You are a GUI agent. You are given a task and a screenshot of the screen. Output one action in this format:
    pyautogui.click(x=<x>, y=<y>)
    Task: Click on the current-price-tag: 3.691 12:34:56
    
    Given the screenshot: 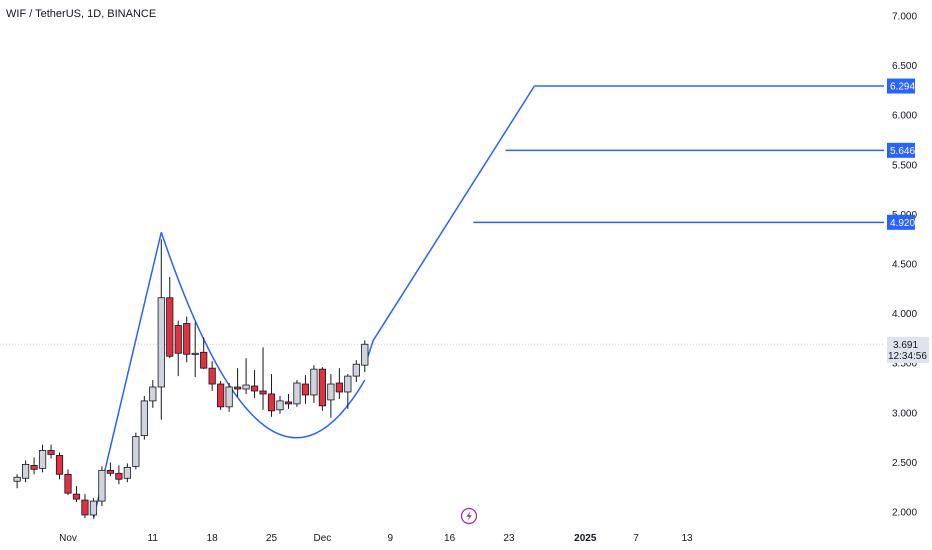 What is the action you would take?
    pyautogui.click(x=908, y=350)
    